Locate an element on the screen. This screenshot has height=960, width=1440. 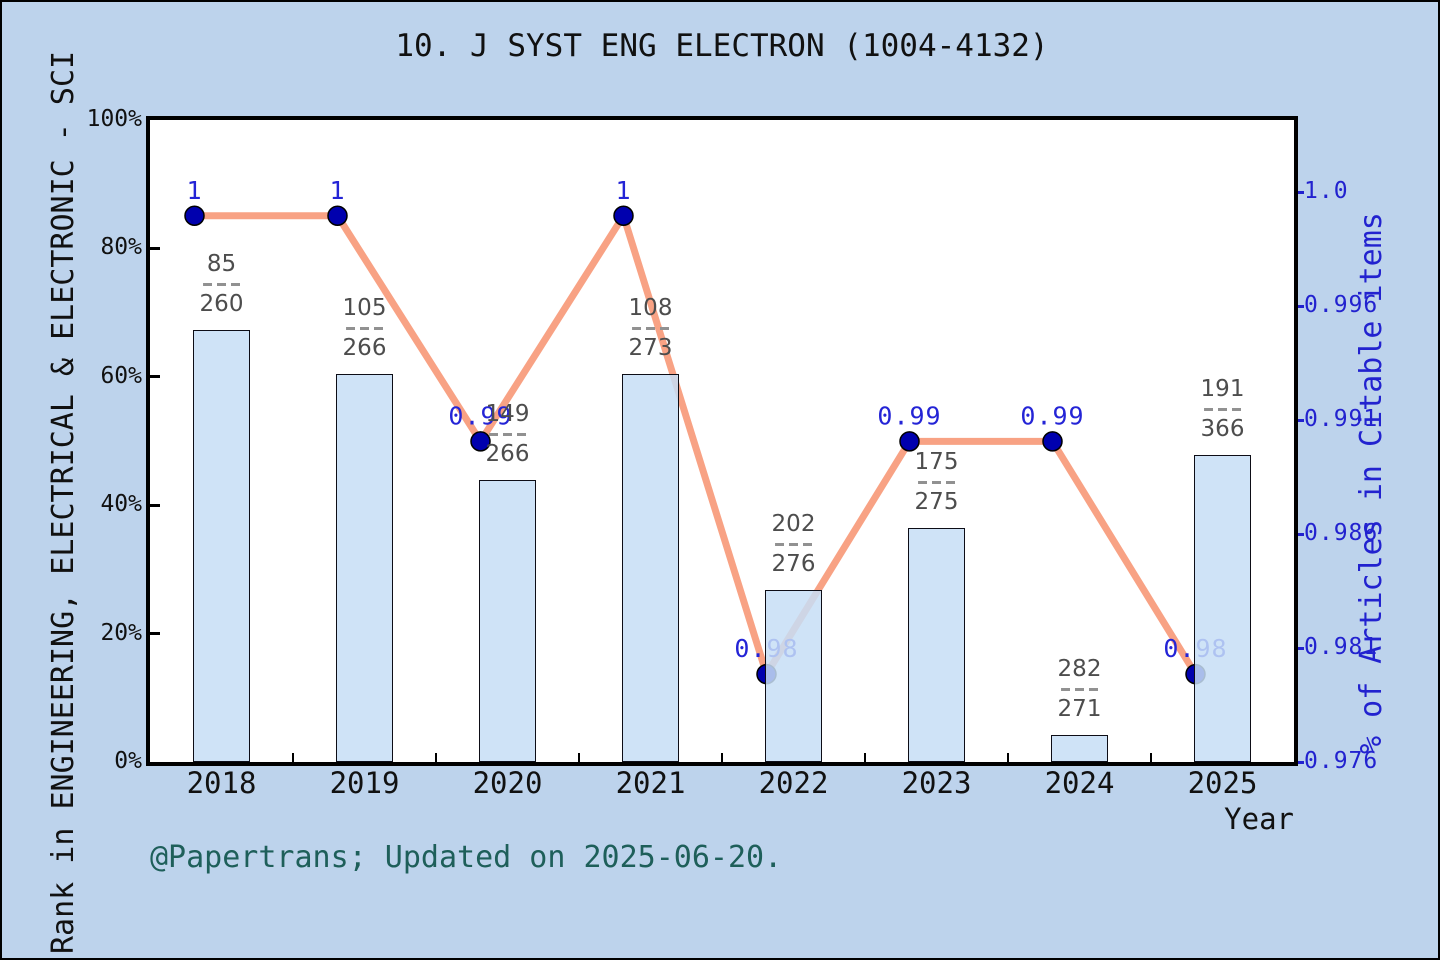
bar-2021 is located at coordinates (650, 568).